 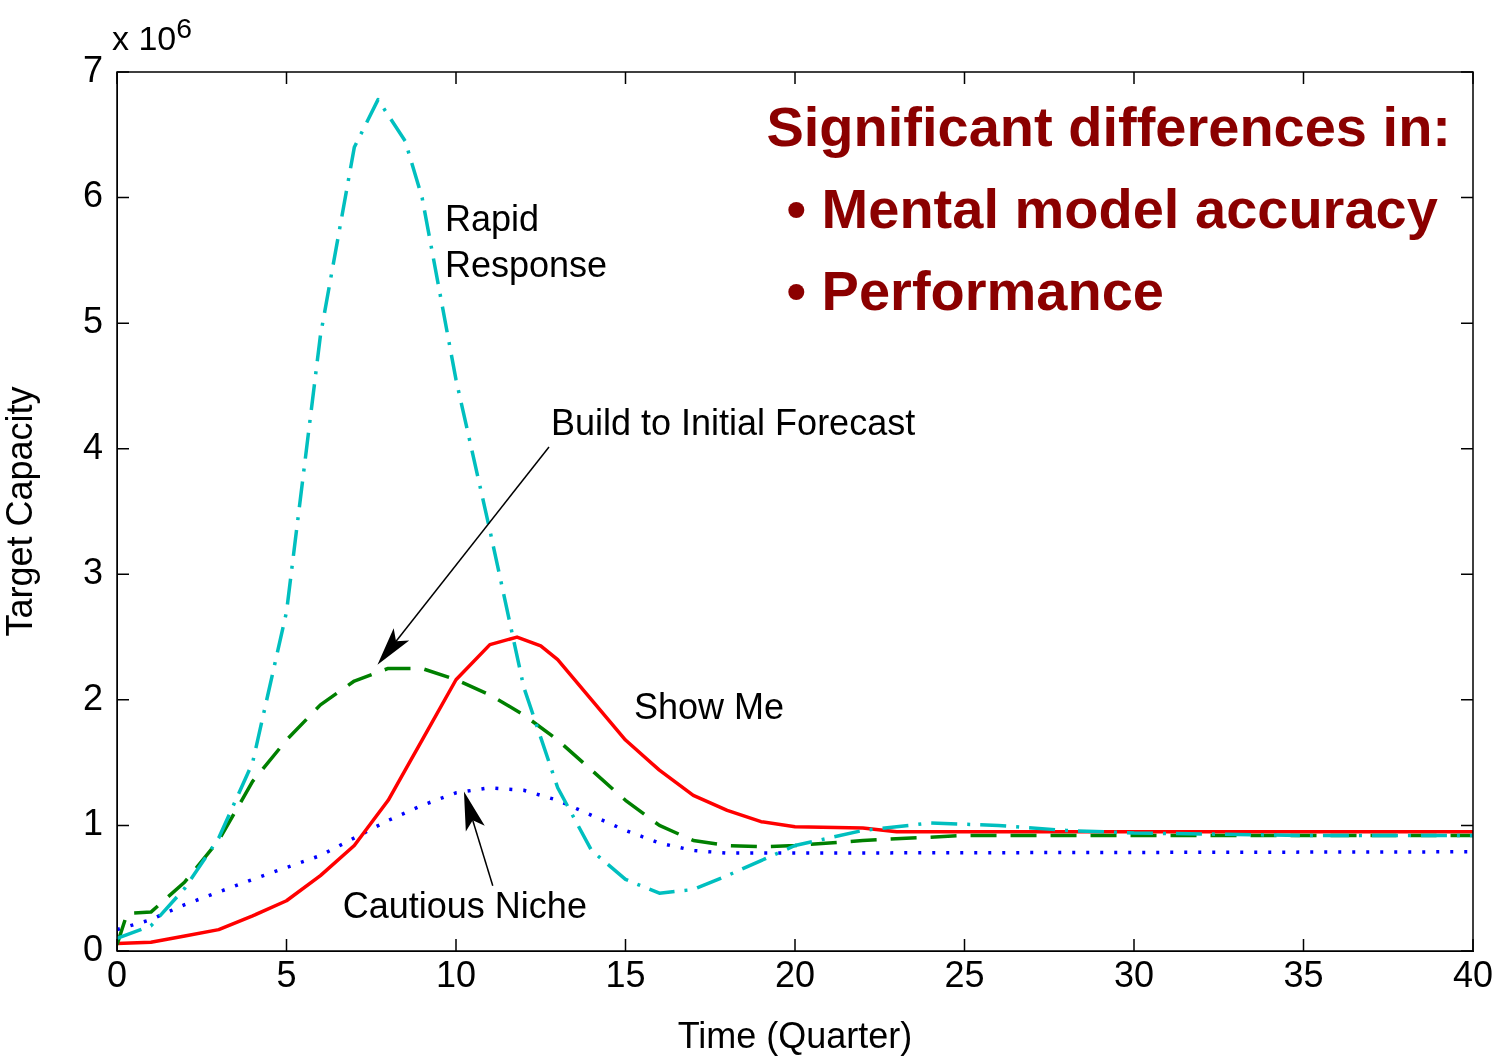 I want to click on y-axis-title: Target Capacity, so click(x=20, y=511).